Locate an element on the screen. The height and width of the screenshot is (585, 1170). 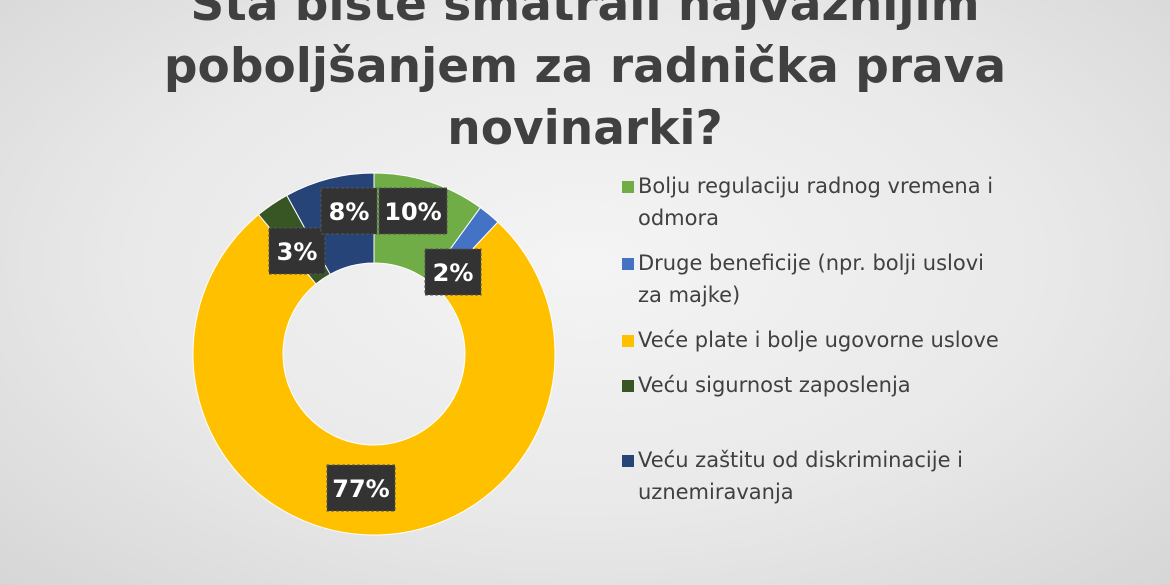
legend-label: Veću sigurnost zaposlenja is located at coordinates (774, 385).